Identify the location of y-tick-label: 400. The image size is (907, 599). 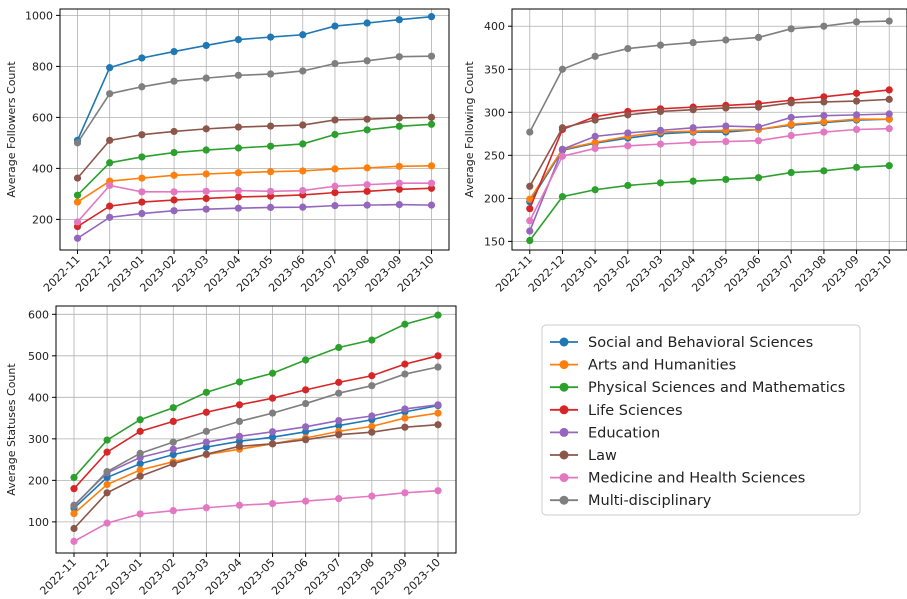
(42, 168).